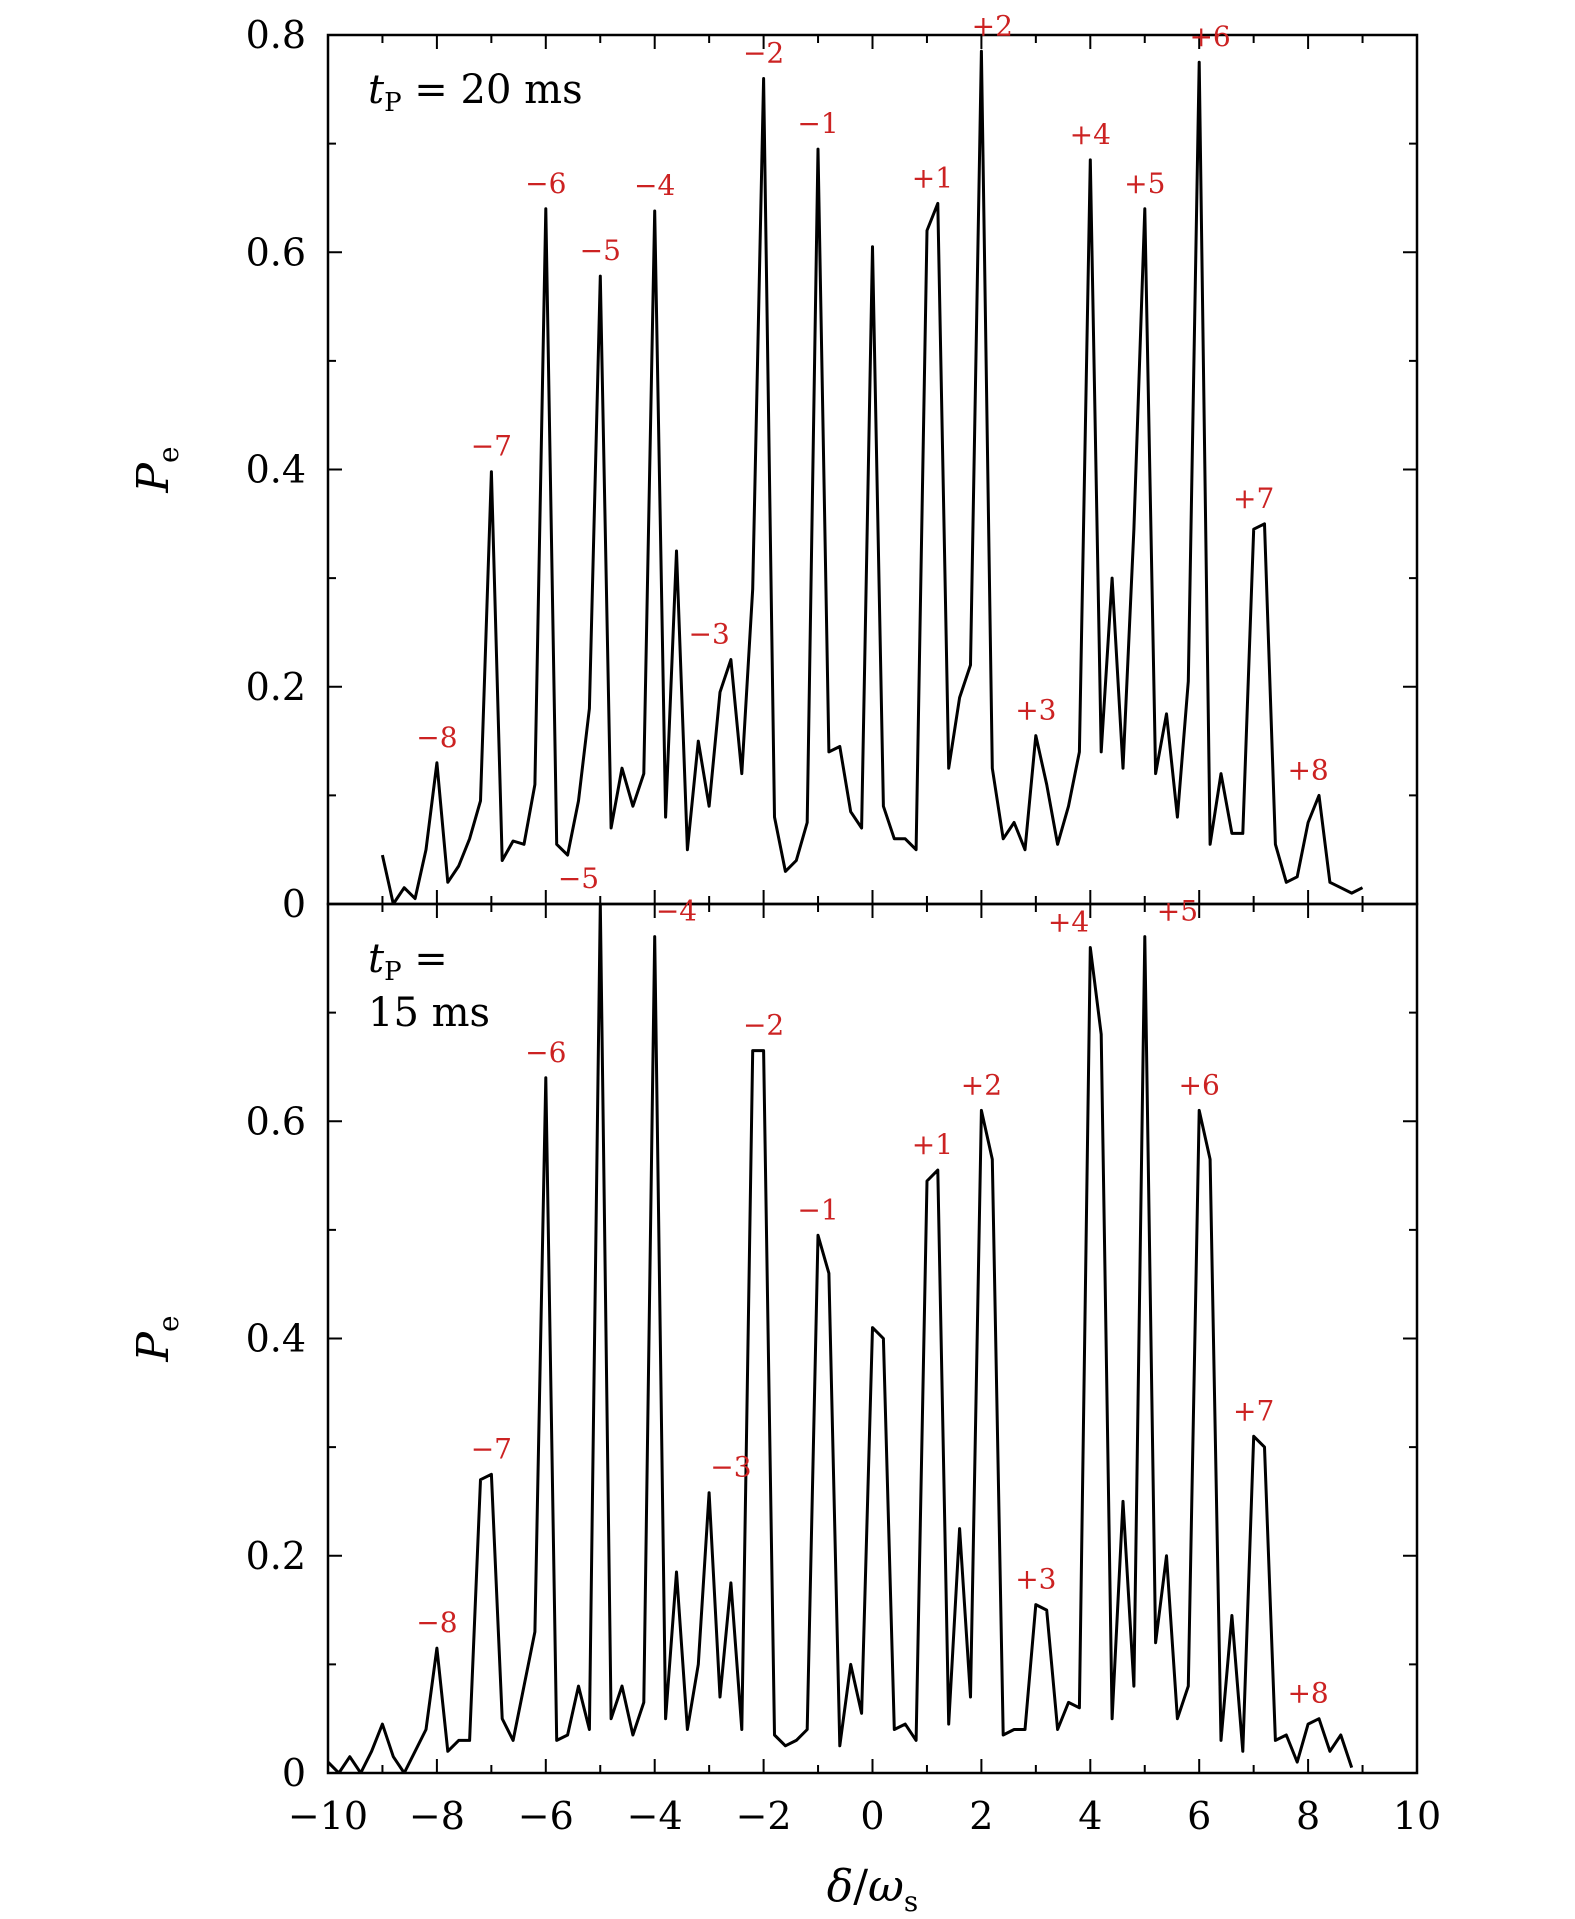 Image resolution: width=1575 pixels, height=1919 pixels. Describe the element at coordinates (1199, 1816) in the screenshot. I see `x-tick-label: 6` at that location.